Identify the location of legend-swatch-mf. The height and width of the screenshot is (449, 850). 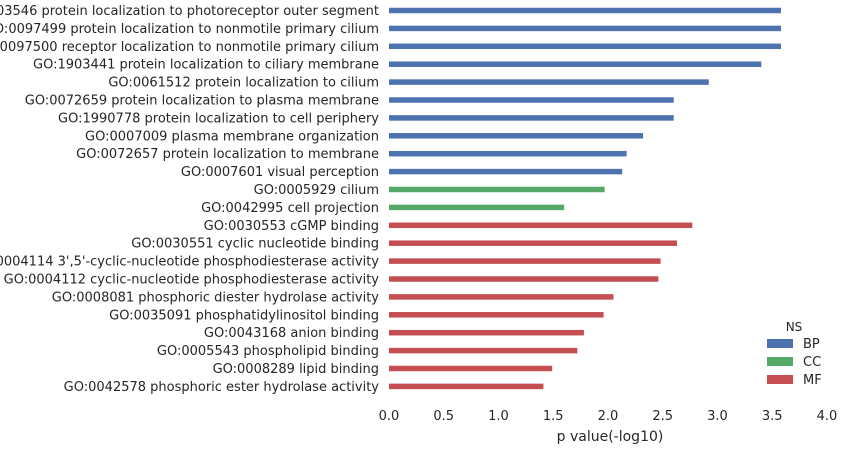
(780, 379).